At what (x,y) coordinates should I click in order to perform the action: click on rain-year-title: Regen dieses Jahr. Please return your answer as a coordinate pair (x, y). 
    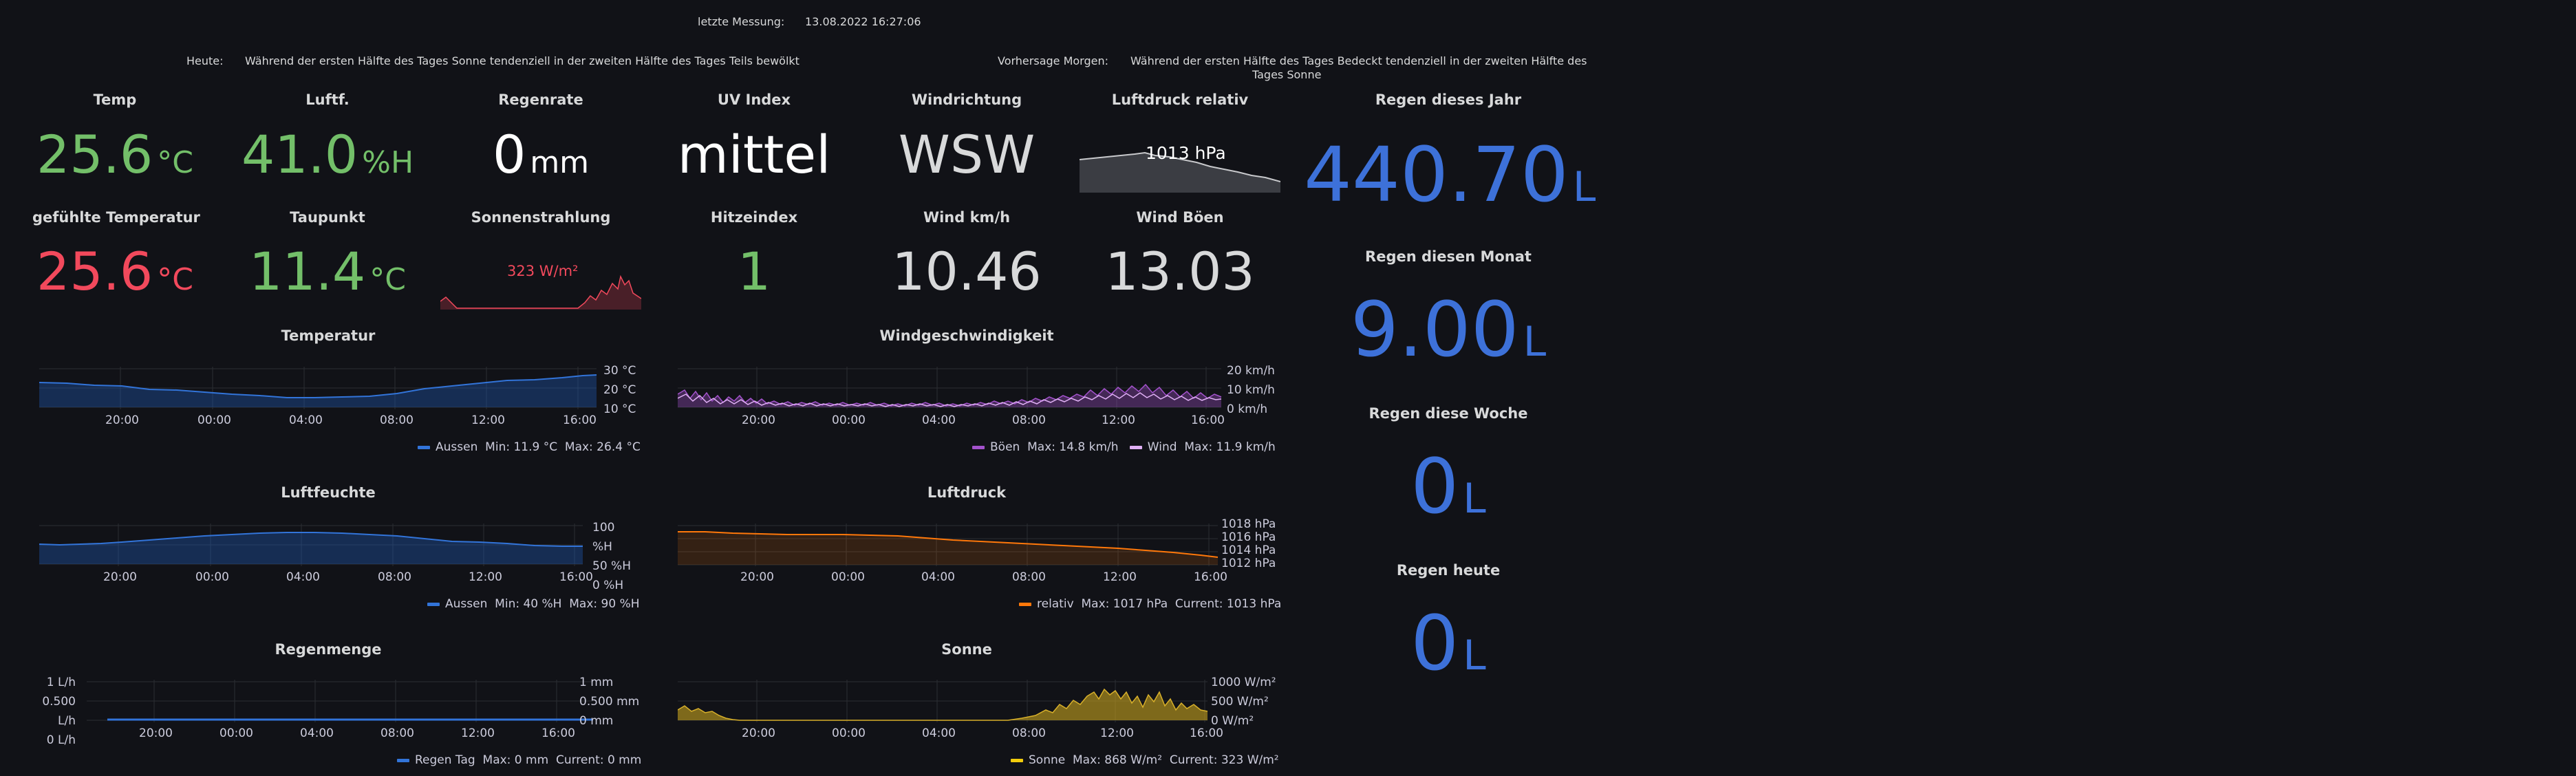
    Looking at the image, I should click on (1448, 99).